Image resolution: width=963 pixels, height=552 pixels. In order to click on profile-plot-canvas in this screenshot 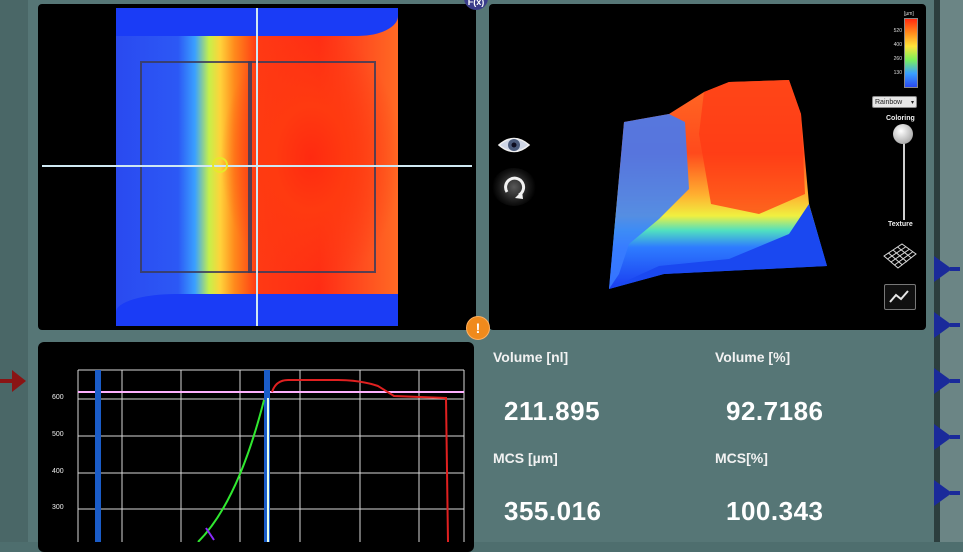, I will do `click(271, 456)`.